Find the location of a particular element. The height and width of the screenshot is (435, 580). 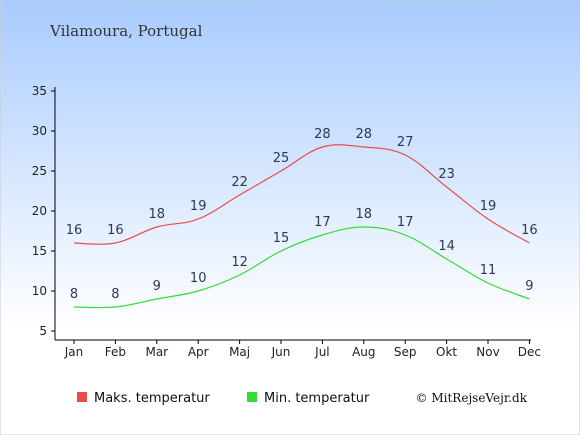

y-tick-label: 30 is located at coordinates (39, 131).